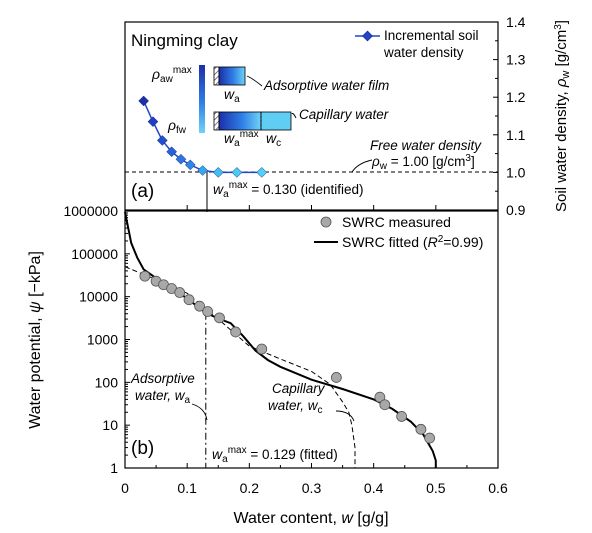  What do you see at coordinates (110, 425) in the screenshot?
I see `y-tick-label: 10` at bounding box center [110, 425].